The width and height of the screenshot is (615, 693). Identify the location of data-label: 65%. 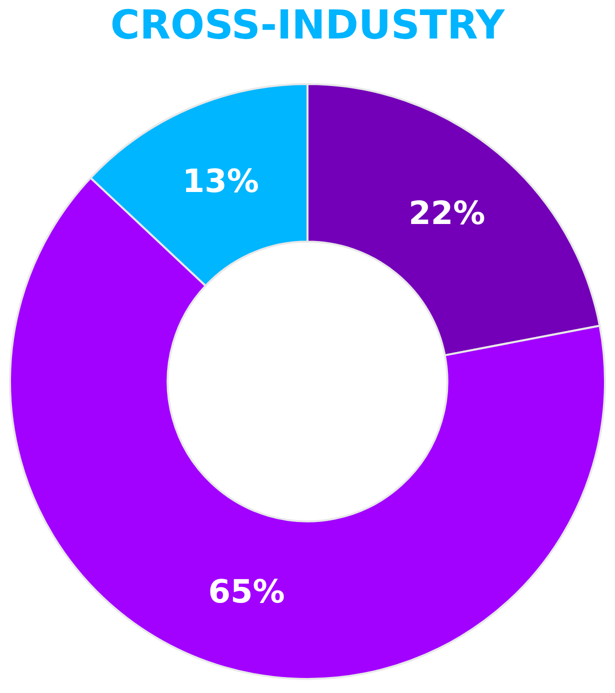
(246, 591).